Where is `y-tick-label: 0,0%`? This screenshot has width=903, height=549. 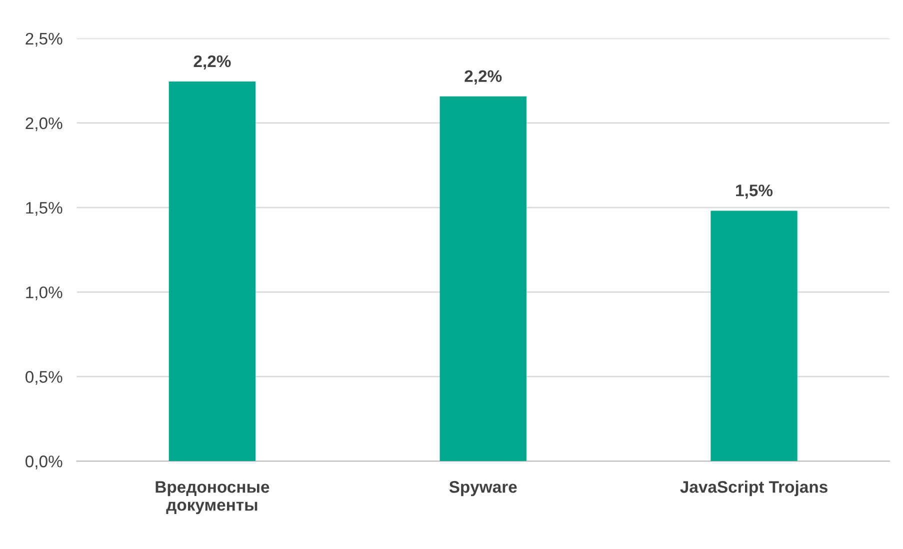 y-tick-label: 0,0% is located at coordinates (44, 463).